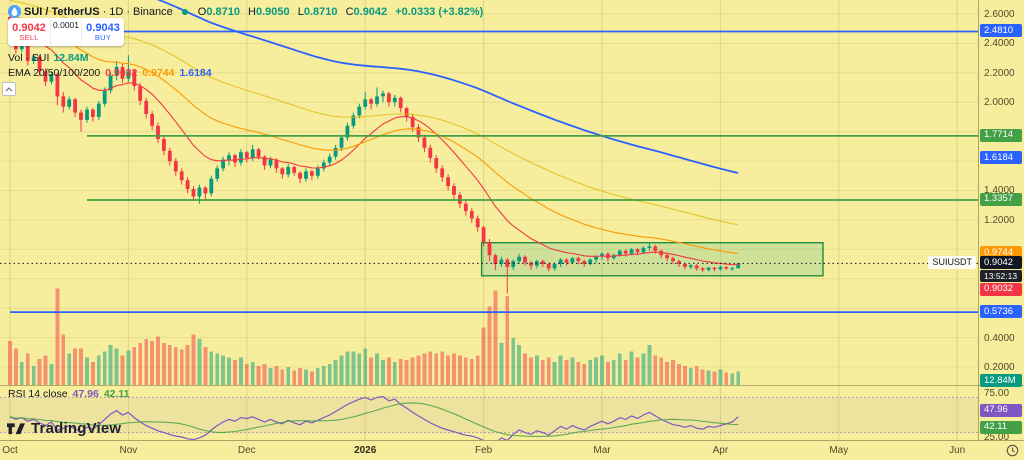 The width and height of the screenshot is (1024, 460). Describe the element at coordinates (128, 450) in the screenshot. I see `time-axis-label: Nov` at that location.